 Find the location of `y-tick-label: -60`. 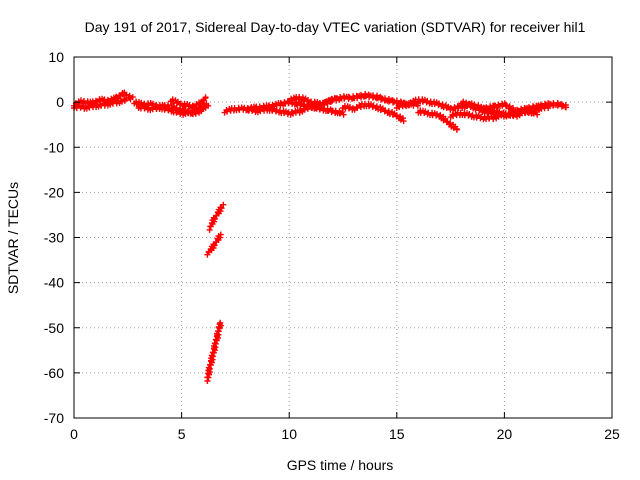

y-tick-label: -60 is located at coordinates (54, 373).